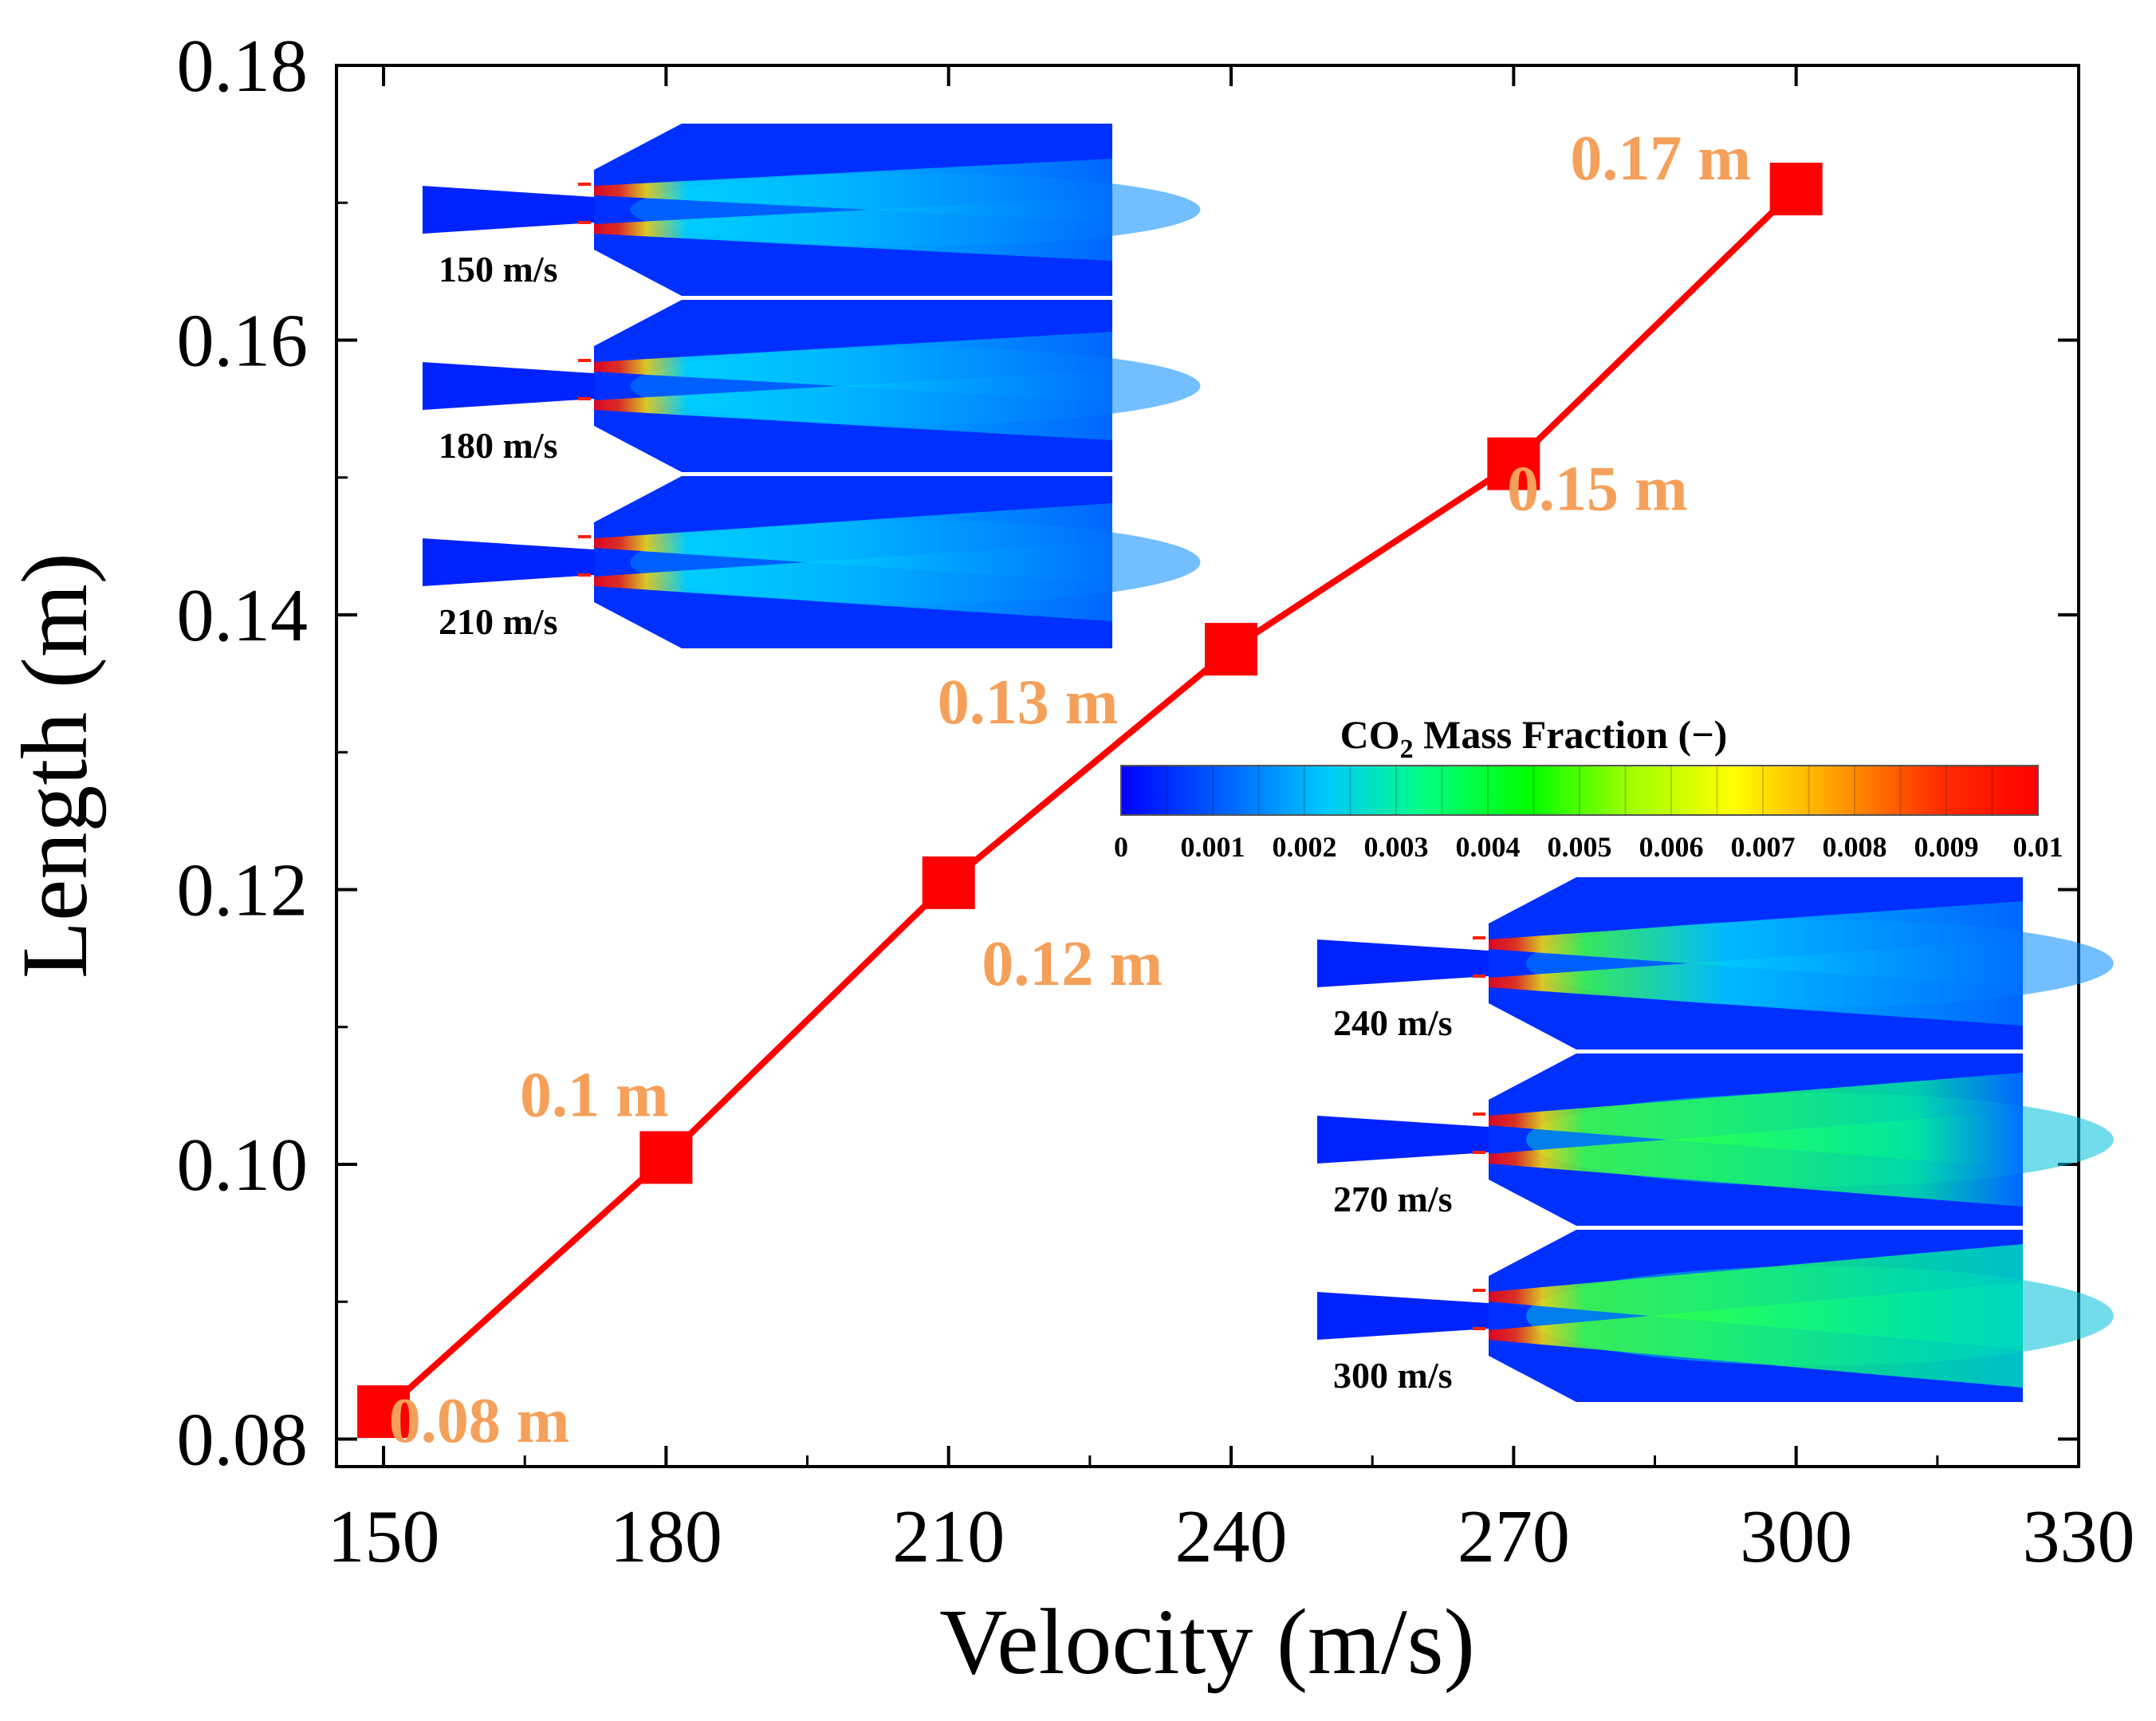  I want to click on velocity-label: 300 m/s, so click(1393, 1375).